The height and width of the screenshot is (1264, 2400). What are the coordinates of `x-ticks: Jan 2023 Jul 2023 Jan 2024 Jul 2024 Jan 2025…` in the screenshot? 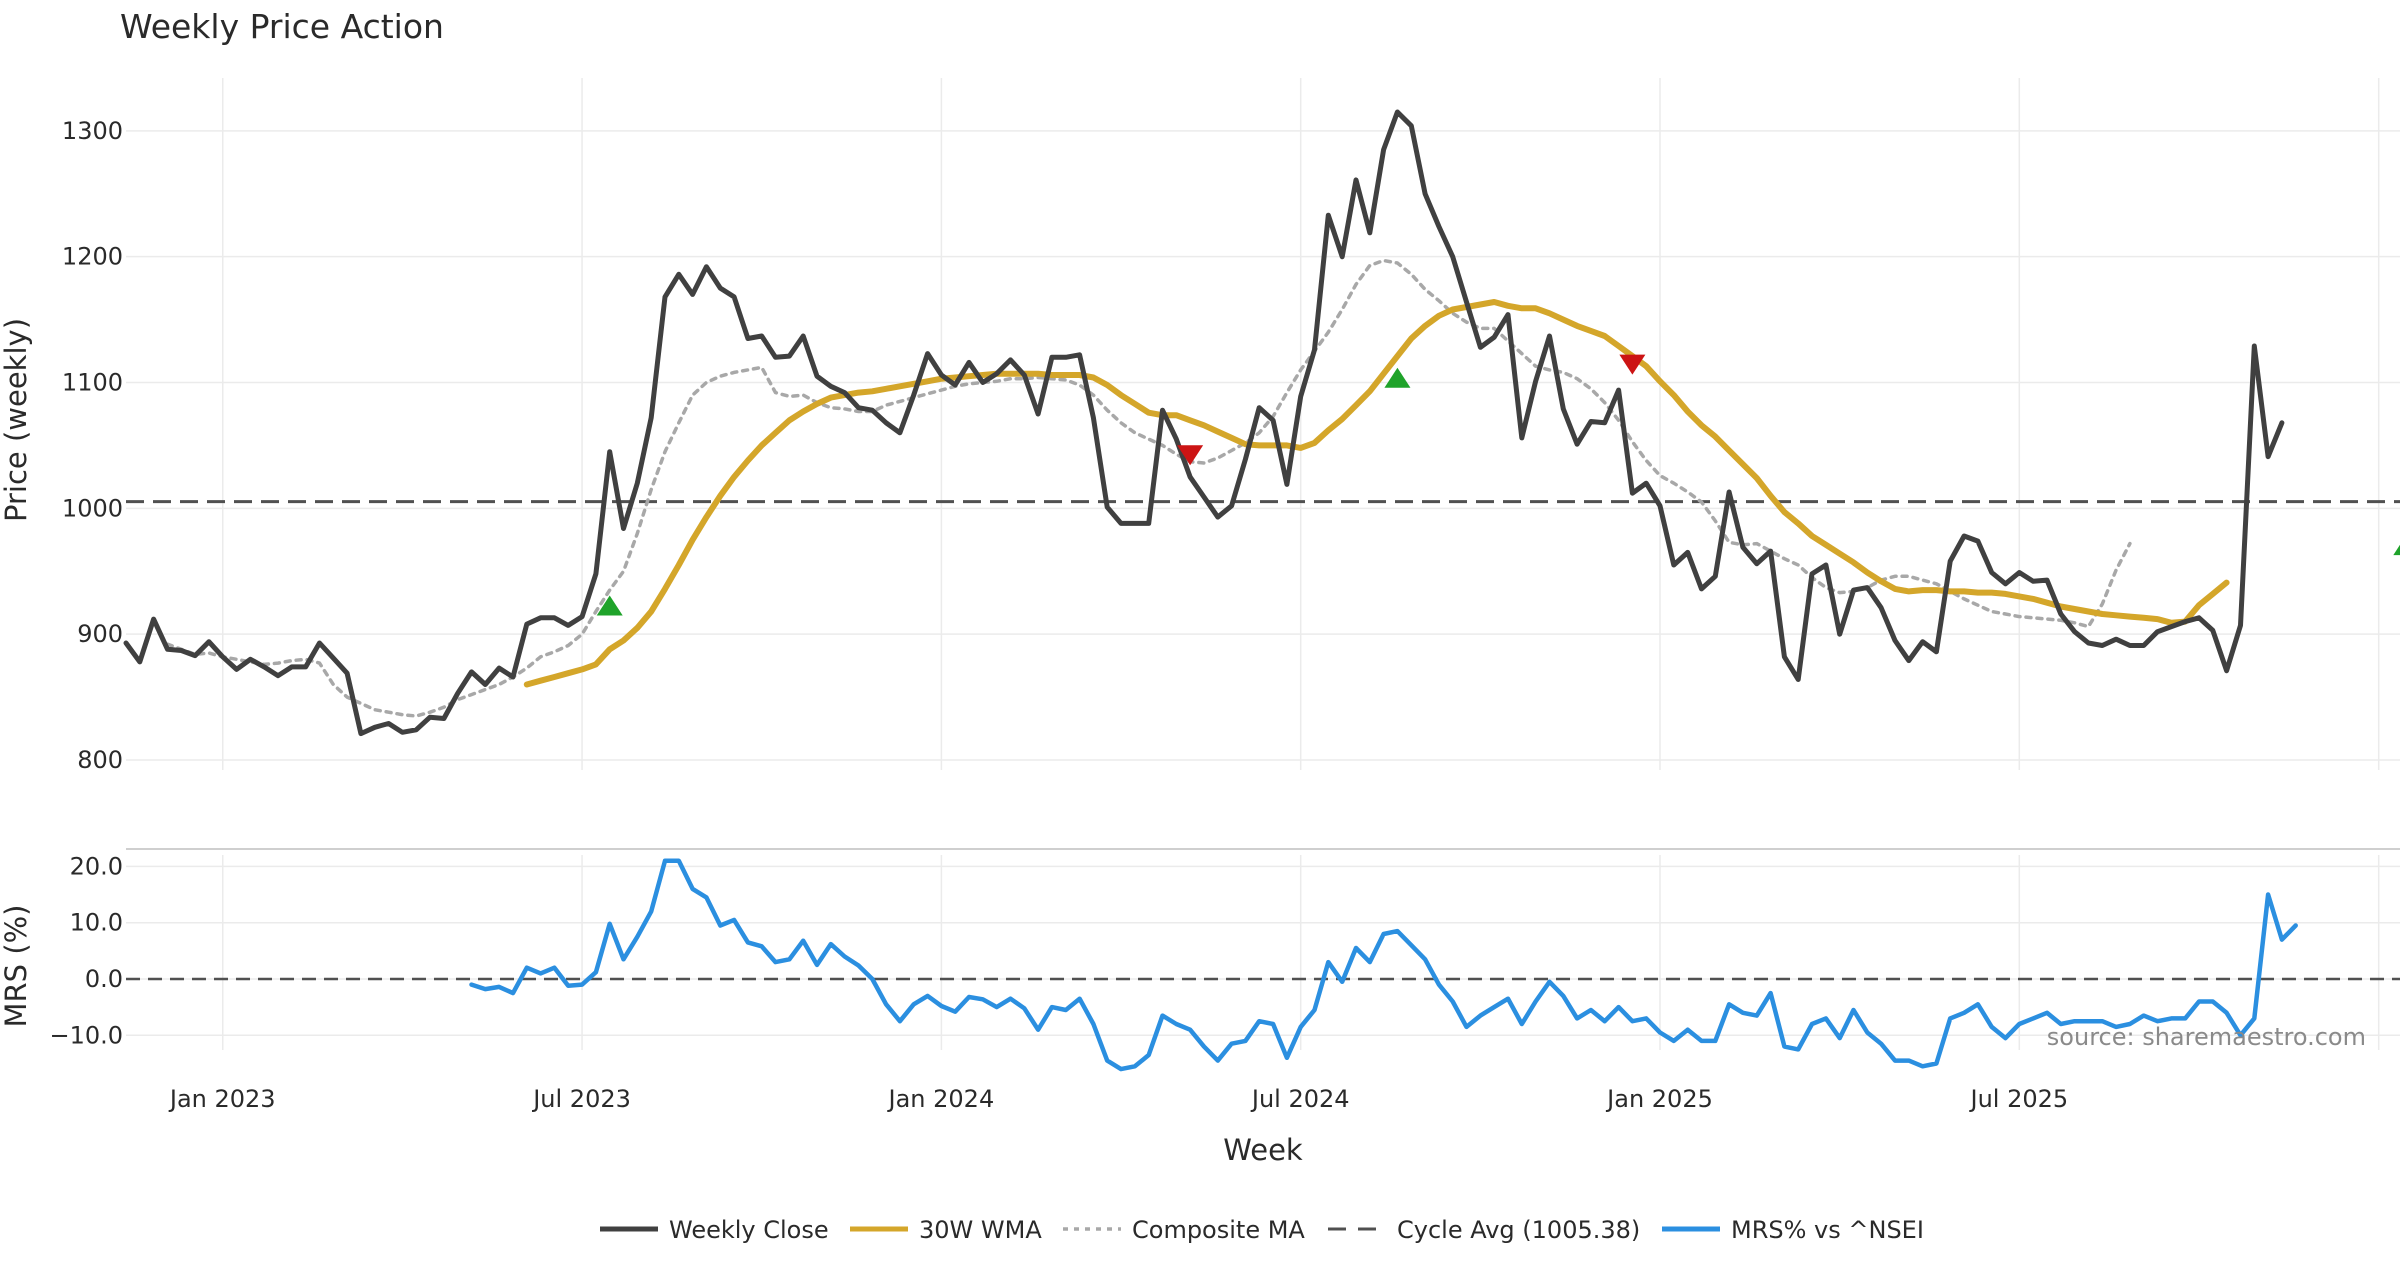 It's located at (1118, 1099).